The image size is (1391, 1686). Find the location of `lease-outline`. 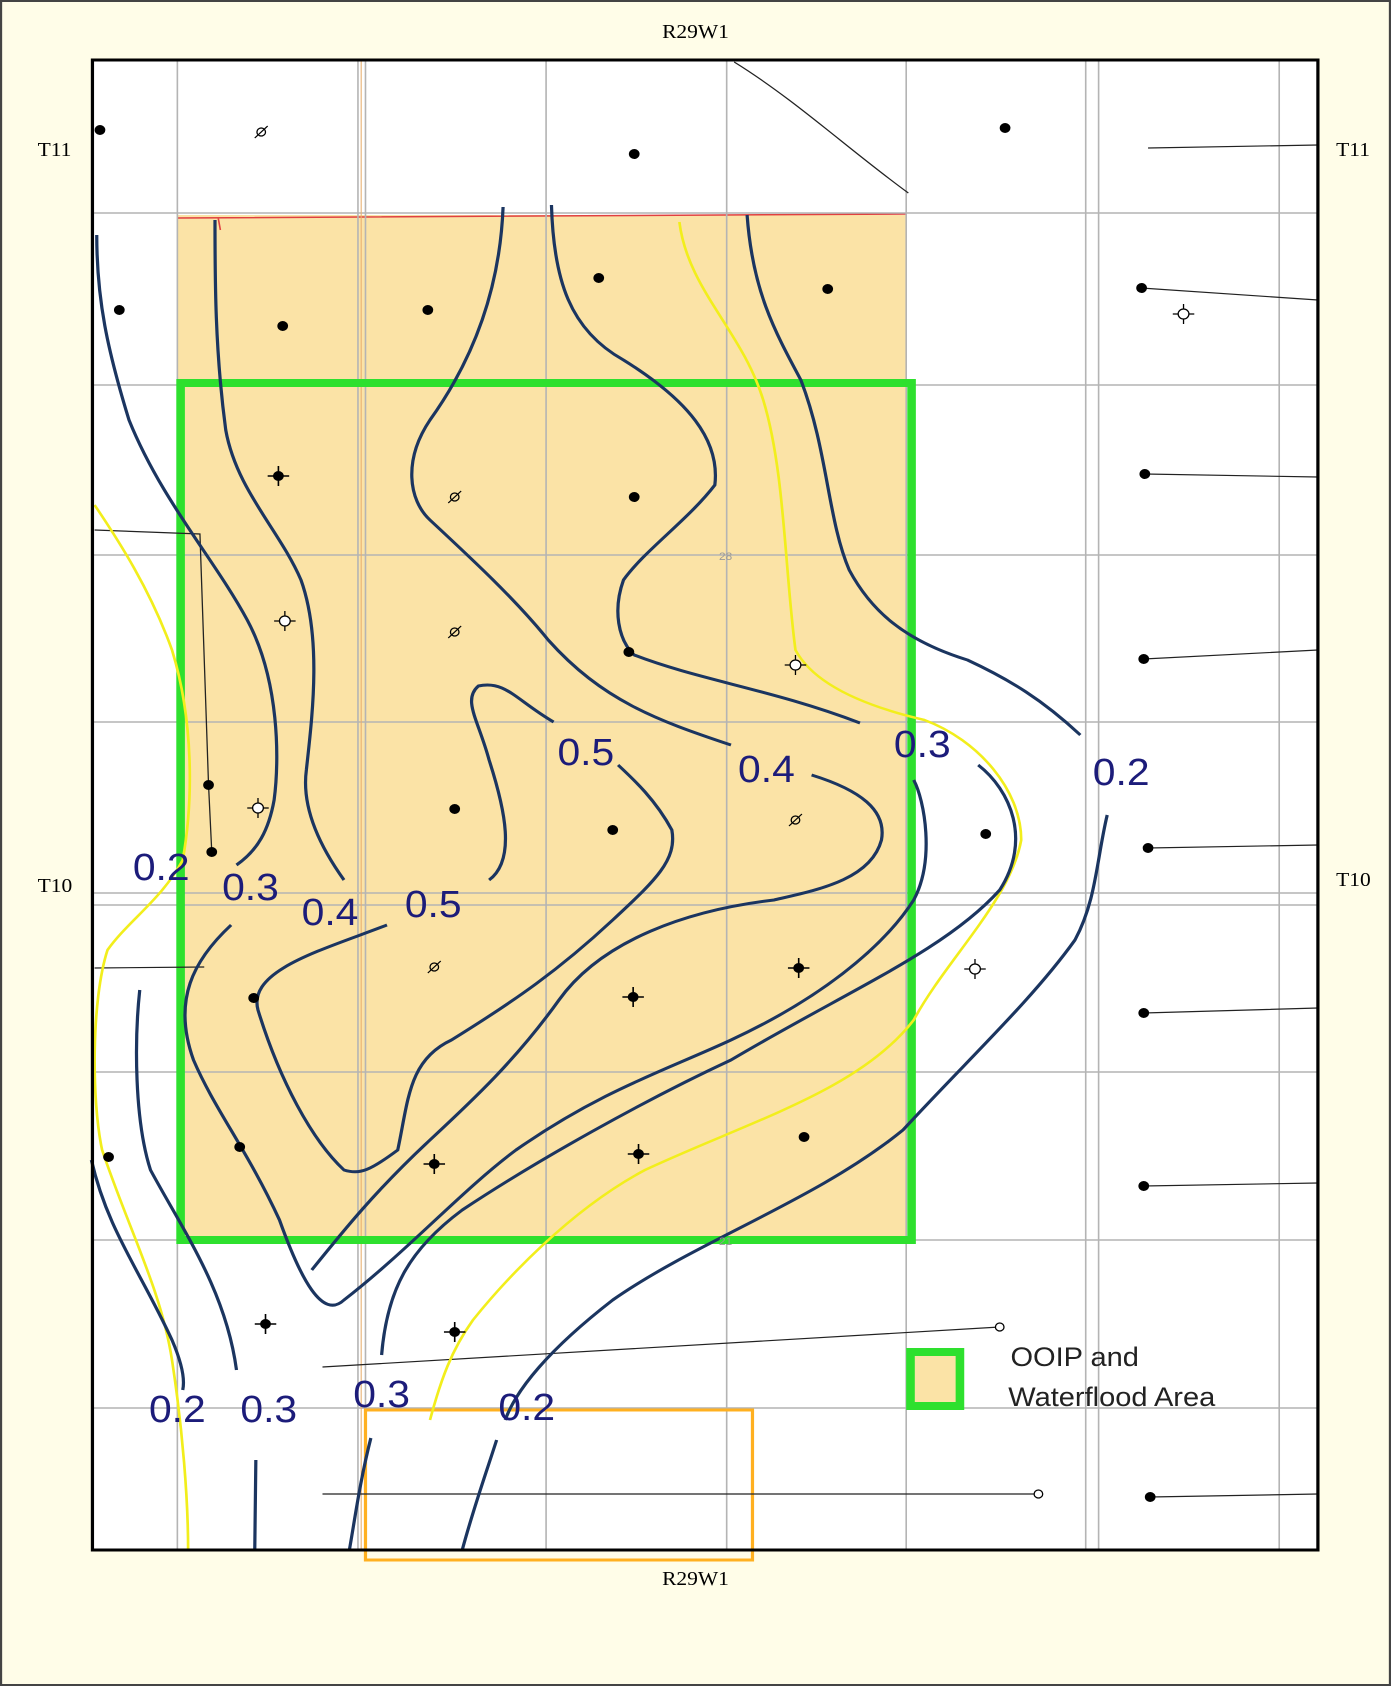

lease-outline is located at coordinates (559, 1485).